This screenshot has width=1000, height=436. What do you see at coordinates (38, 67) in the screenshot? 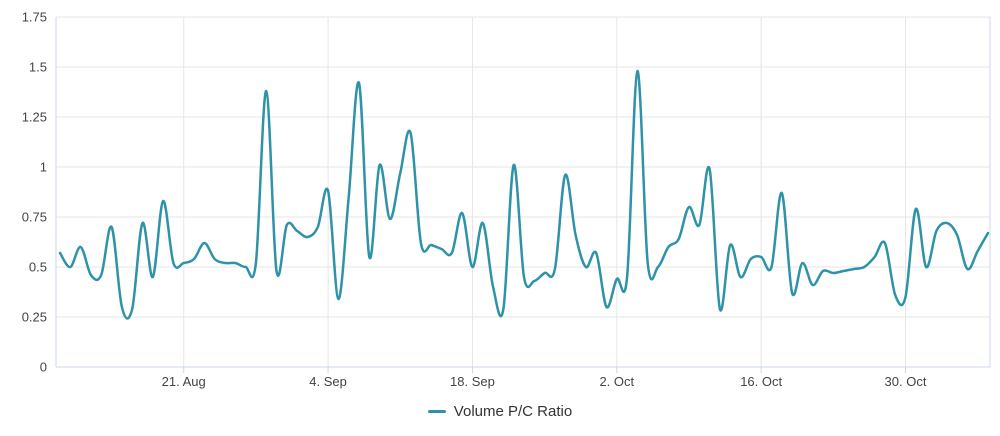
I see `y-tick-label-1.5: 1.5` at bounding box center [38, 67].